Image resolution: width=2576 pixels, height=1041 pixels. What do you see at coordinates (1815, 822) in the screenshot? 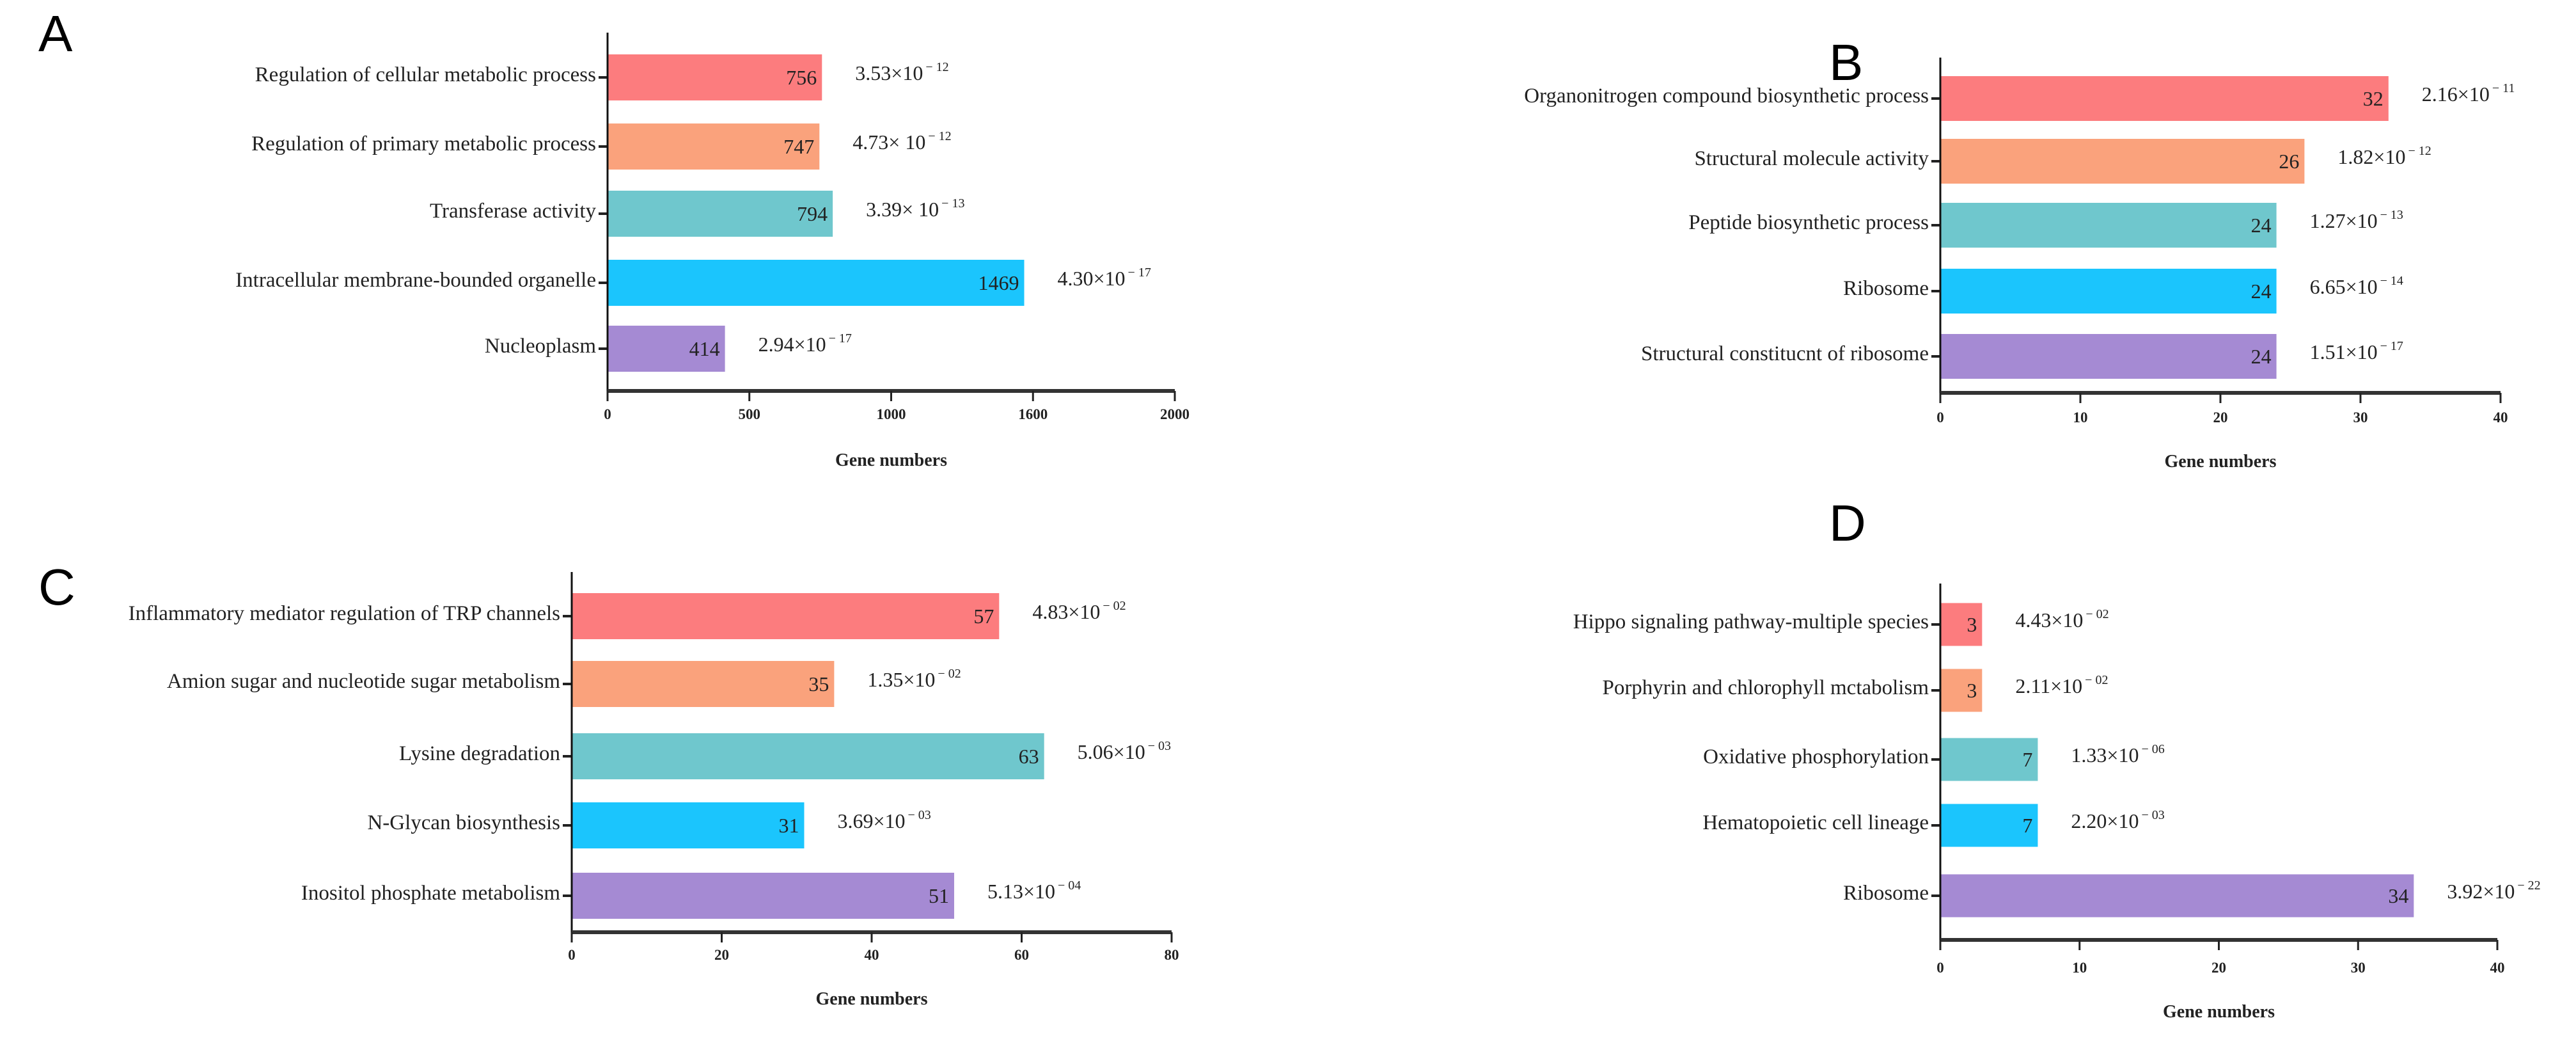
I see `category-label: Hematopoietic cell lineage` at bounding box center [1815, 822].